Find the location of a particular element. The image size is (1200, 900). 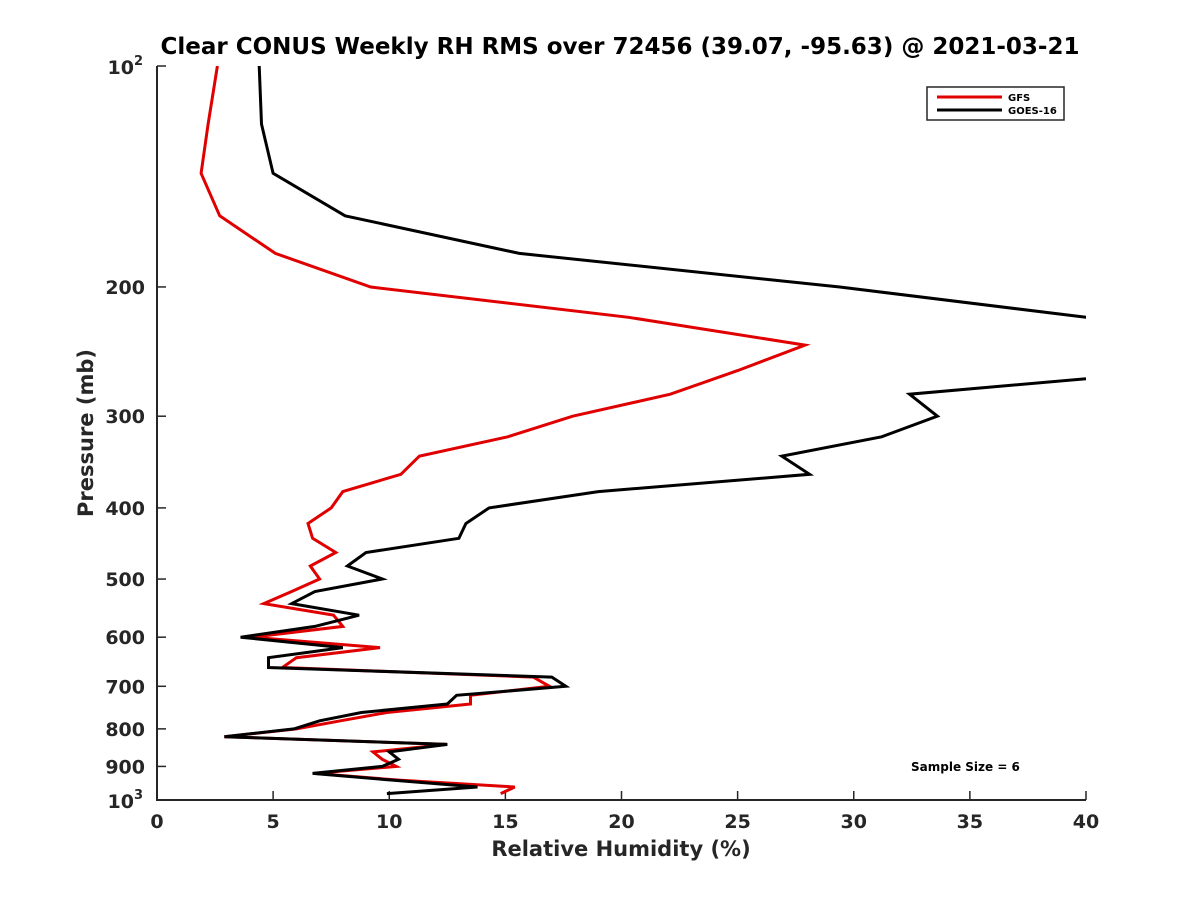

y-tick-label: 900 is located at coordinates (125, 767).